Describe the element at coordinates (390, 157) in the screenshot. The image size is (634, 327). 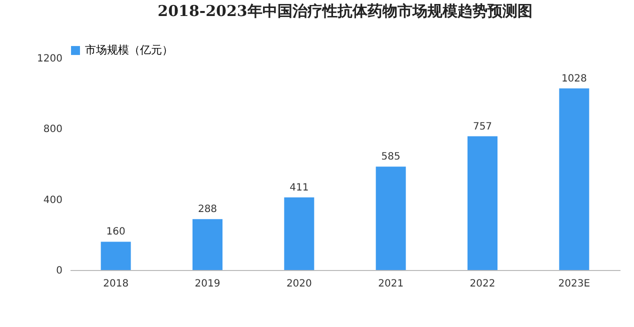
I see `data-label: 585` at that location.